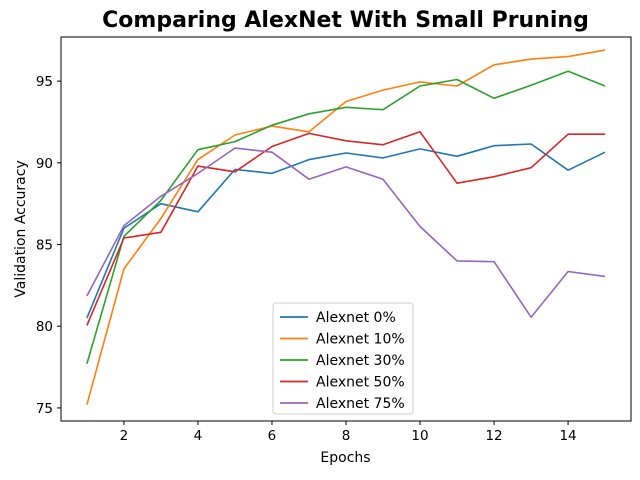 The width and height of the screenshot is (640, 480). I want to click on x-axis: 2 4 6 8 10 12 14, so click(348, 432).